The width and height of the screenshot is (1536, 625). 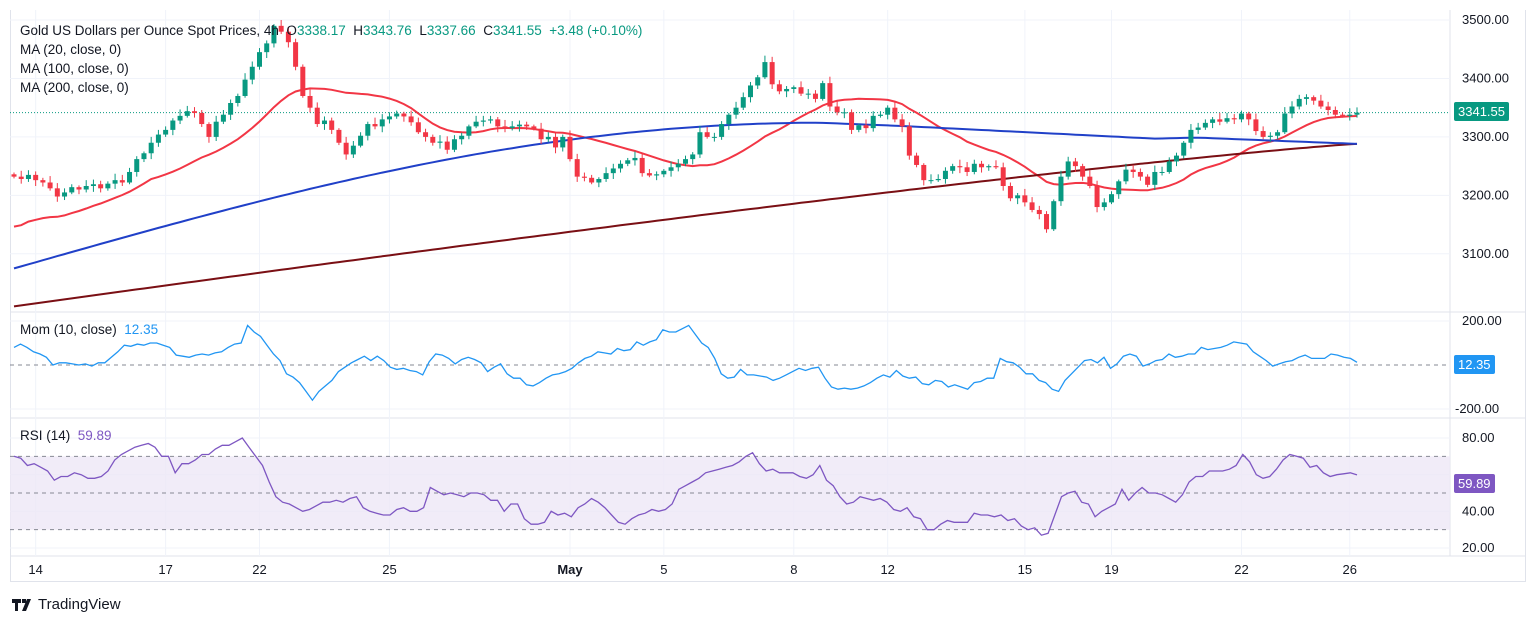 What do you see at coordinates (1485, 194) in the screenshot?
I see `price-tick-label: 3200.00` at bounding box center [1485, 194].